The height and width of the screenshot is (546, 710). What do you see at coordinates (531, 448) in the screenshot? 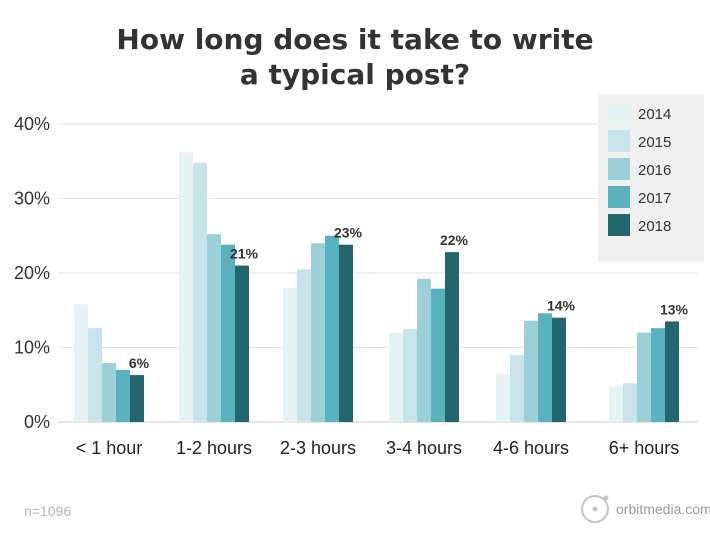
I see `x-tick-label: 4-6 hours` at bounding box center [531, 448].